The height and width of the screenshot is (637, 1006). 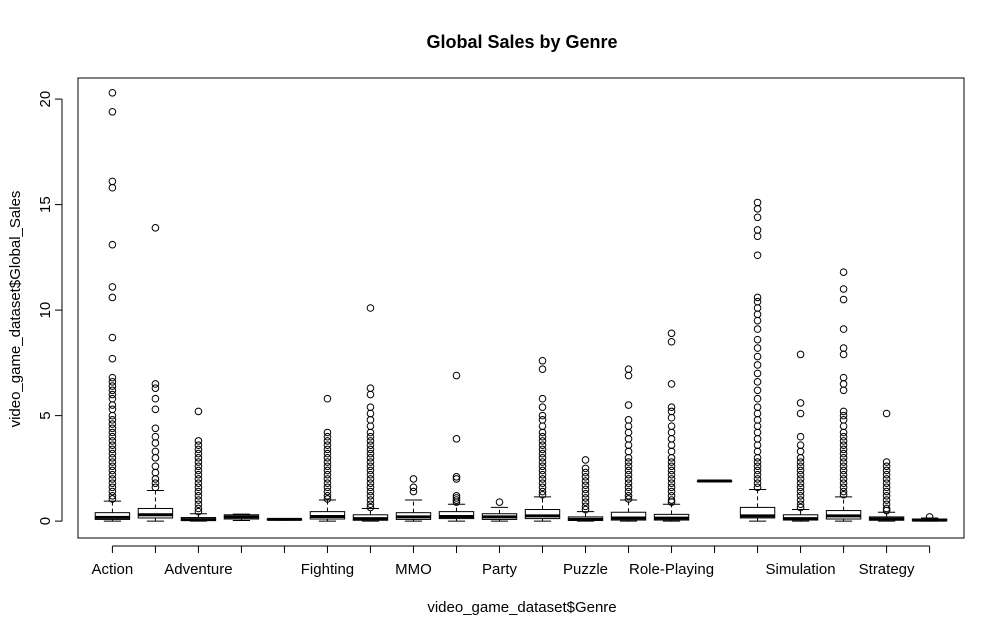 I want to click on y-axis-label: video_game_dataset$Global_Sales, so click(x=15, y=309).